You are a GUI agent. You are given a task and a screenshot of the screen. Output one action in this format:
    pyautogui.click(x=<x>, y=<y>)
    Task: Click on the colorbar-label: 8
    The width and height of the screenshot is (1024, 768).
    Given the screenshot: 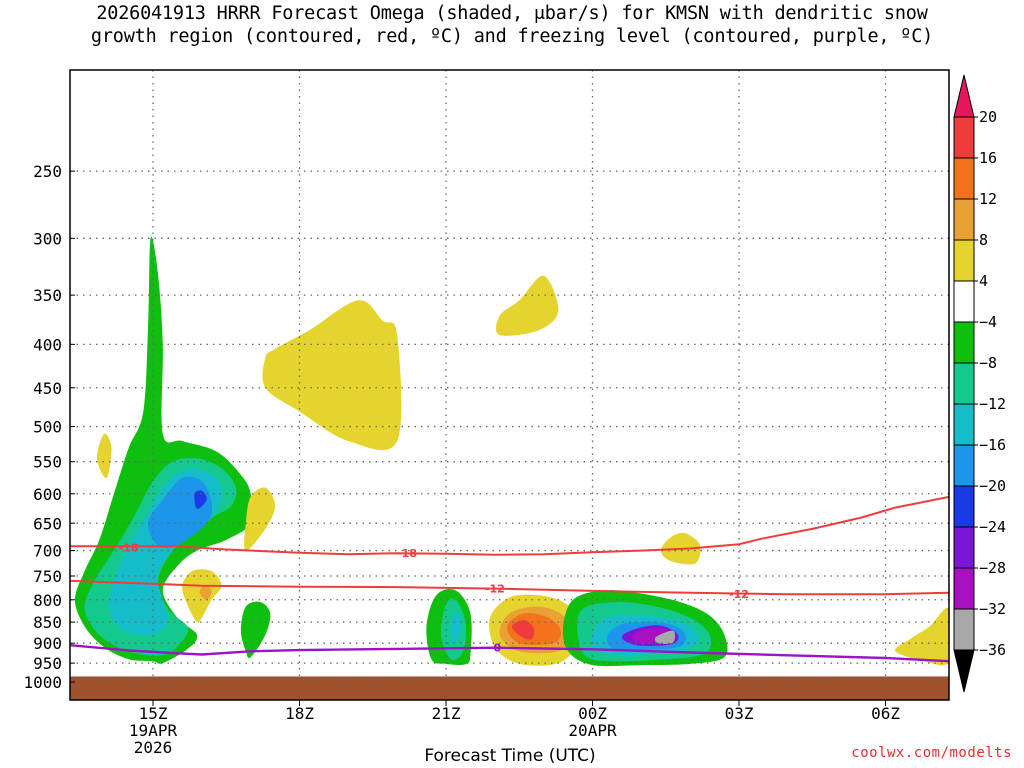 What is the action you would take?
    pyautogui.click(x=983, y=240)
    